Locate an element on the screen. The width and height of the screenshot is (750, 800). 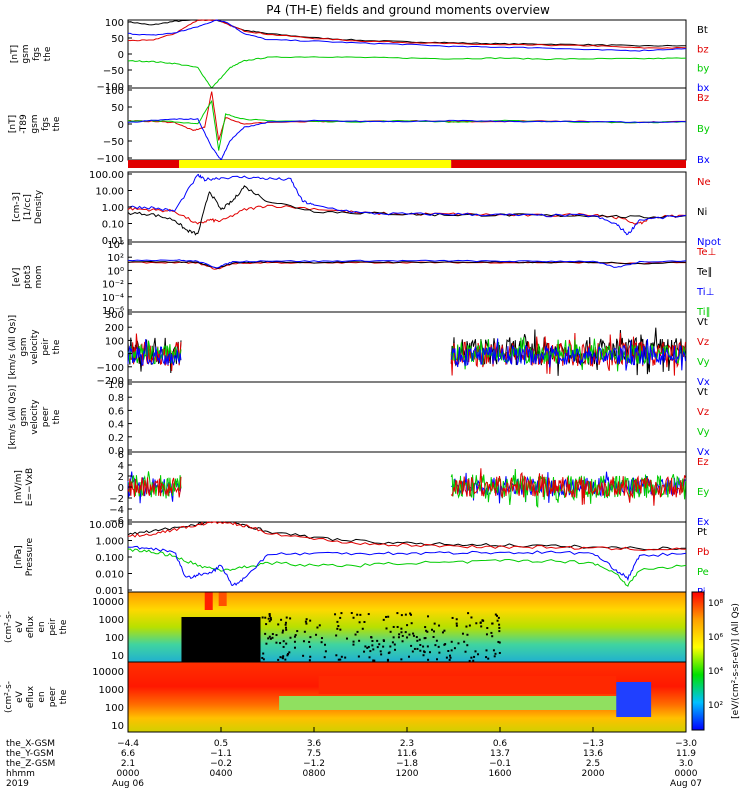
colorbar-tick-label: 10⁸ is located at coordinates (715, 604).